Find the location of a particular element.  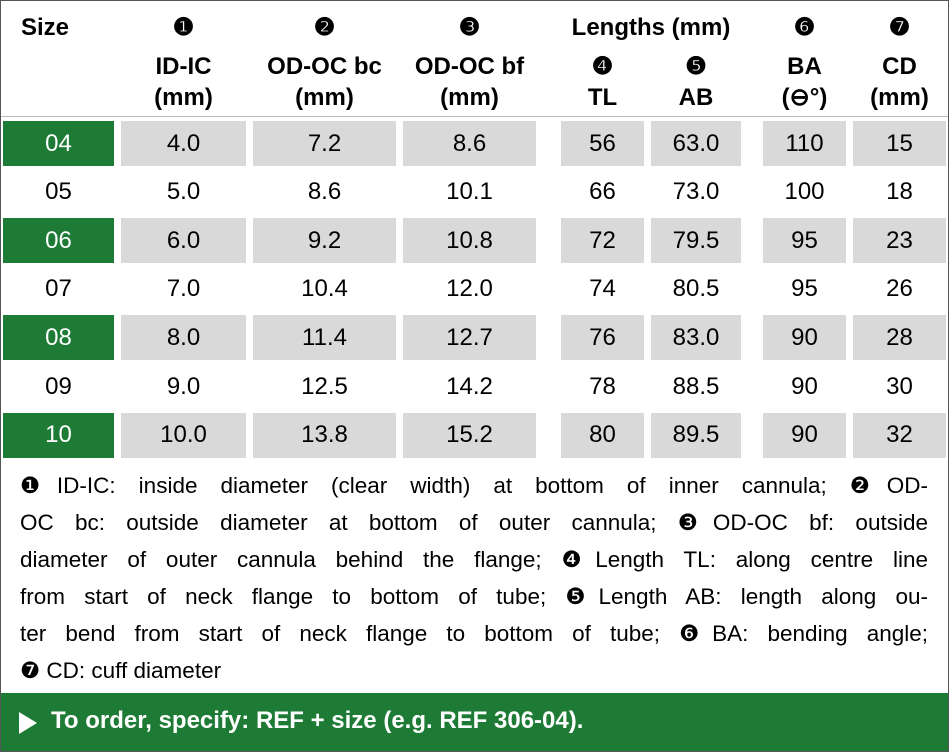

header-label: CD is located at coordinates (899, 66).